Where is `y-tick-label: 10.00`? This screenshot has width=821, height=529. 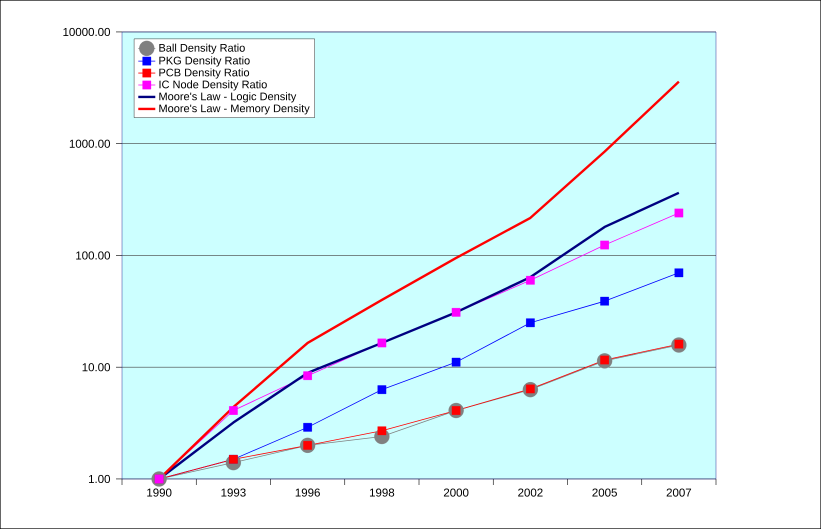
y-tick-label: 10.00 is located at coordinates (96, 367).